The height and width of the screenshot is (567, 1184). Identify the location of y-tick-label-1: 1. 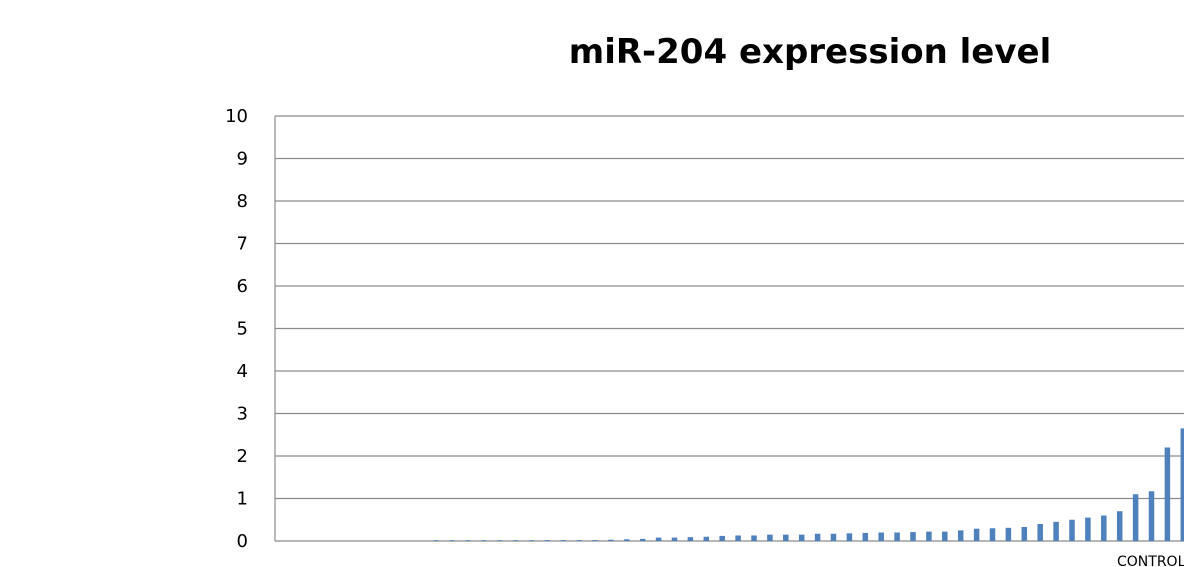
(242, 499).